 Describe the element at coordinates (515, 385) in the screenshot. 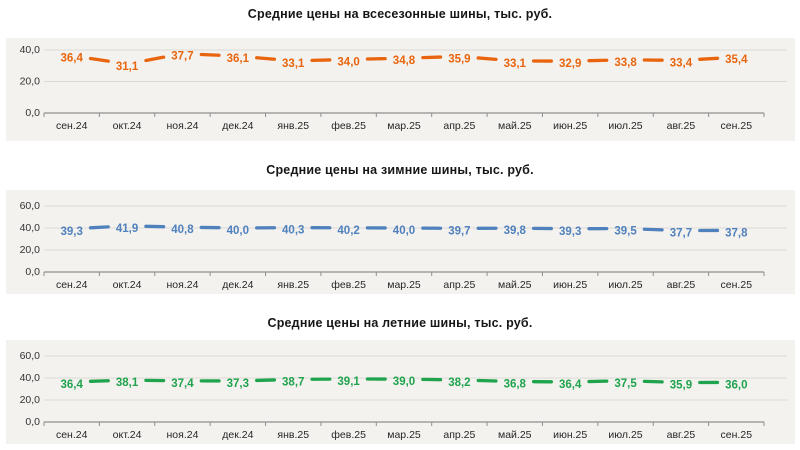

I see `data-label: 36,8` at that location.